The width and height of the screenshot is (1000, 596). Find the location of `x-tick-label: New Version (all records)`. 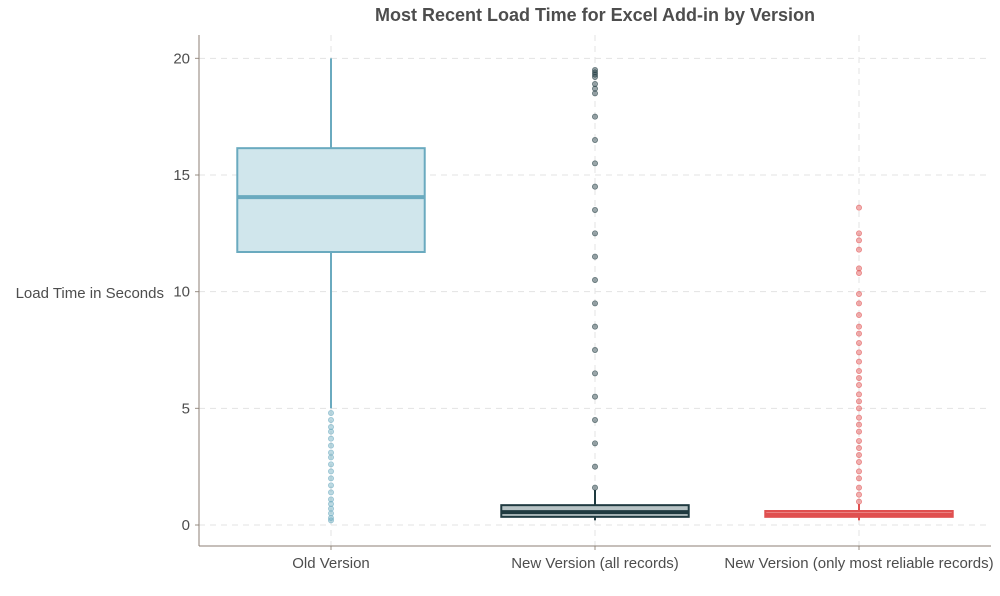

x-tick-label: New Version (all records) is located at coordinates (595, 563).